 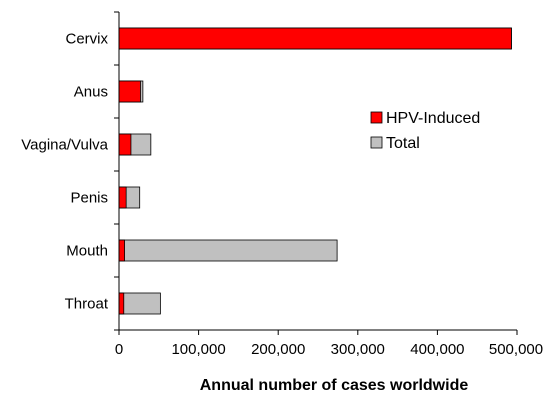 I want to click on category-labels: Cervix Anus Vagina/Vulva Penis Mouth Throat, so click(x=70, y=171).